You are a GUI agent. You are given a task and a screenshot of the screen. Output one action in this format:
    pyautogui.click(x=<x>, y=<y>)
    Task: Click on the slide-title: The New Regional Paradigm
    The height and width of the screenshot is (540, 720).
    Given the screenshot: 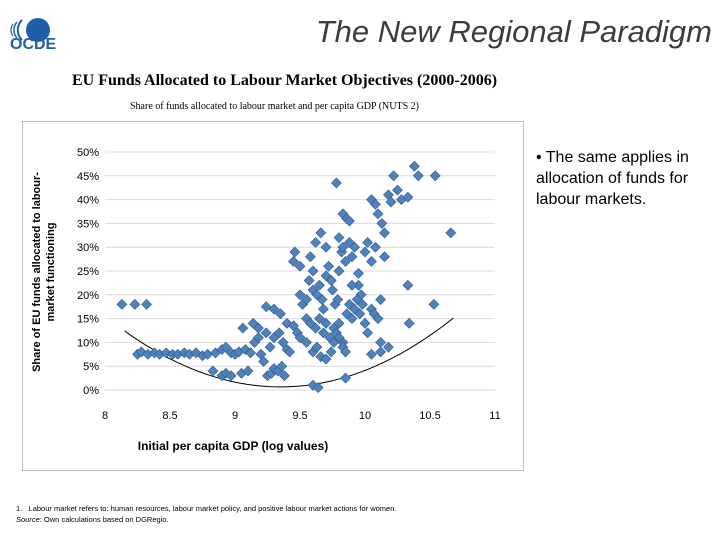 What is the action you would take?
    pyautogui.click(x=513, y=31)
    